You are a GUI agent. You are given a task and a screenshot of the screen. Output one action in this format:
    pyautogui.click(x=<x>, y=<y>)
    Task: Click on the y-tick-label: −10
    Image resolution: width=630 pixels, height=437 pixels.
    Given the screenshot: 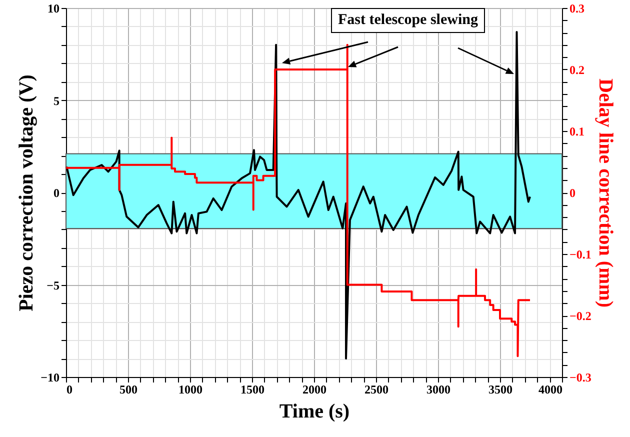 What is the action you would take?
    pyautogui.click(x=50, y=377)
    